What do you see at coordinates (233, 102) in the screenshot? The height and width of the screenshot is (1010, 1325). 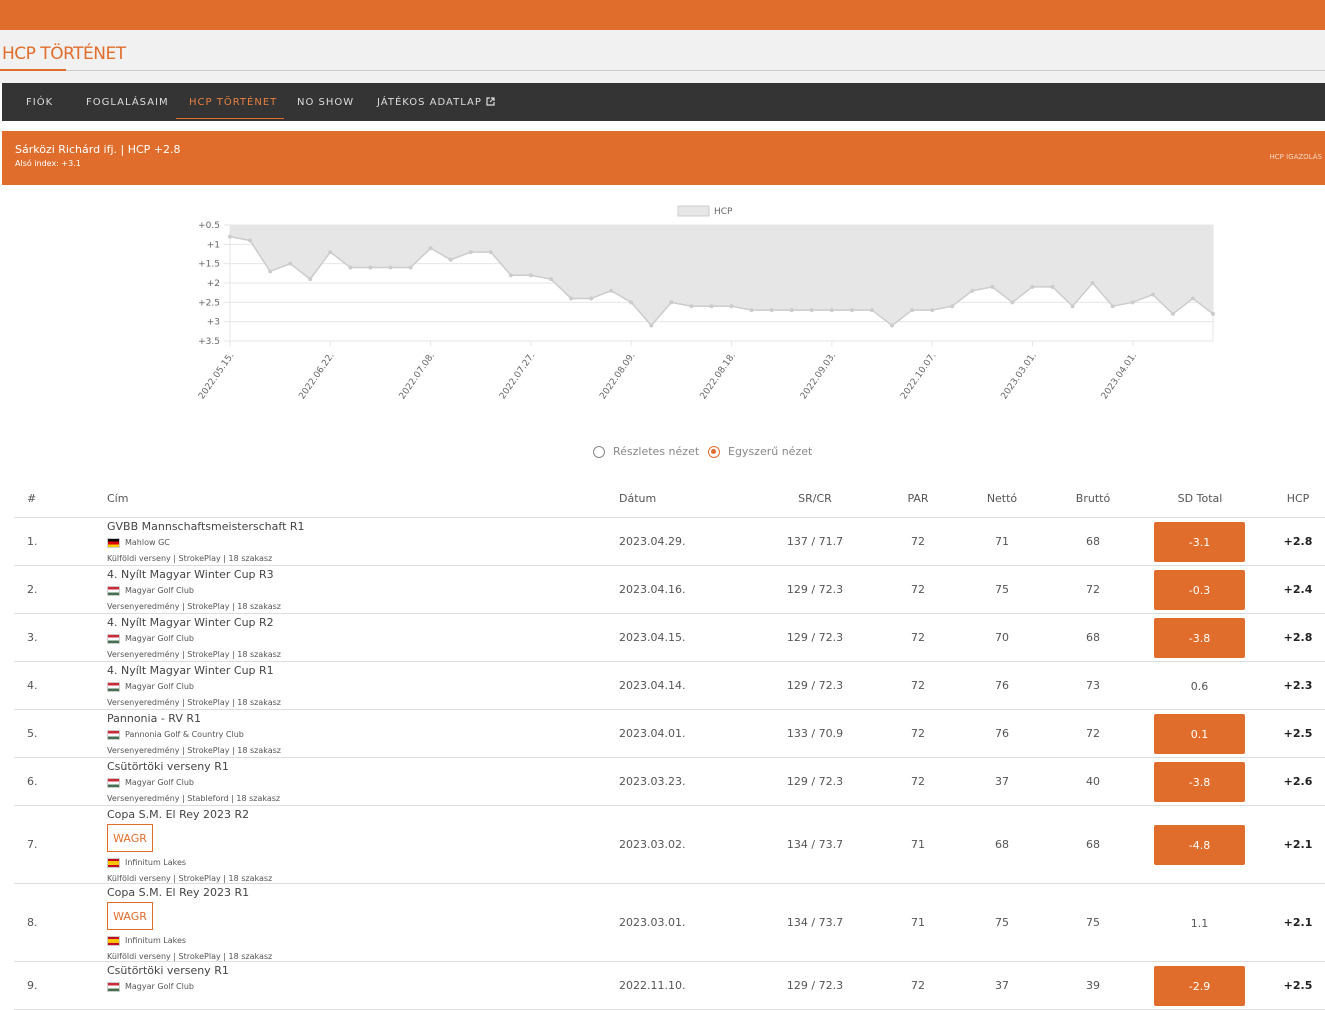 I see `nav-item: HCP TÖRTÉNET` at bounding box center [233, 102].